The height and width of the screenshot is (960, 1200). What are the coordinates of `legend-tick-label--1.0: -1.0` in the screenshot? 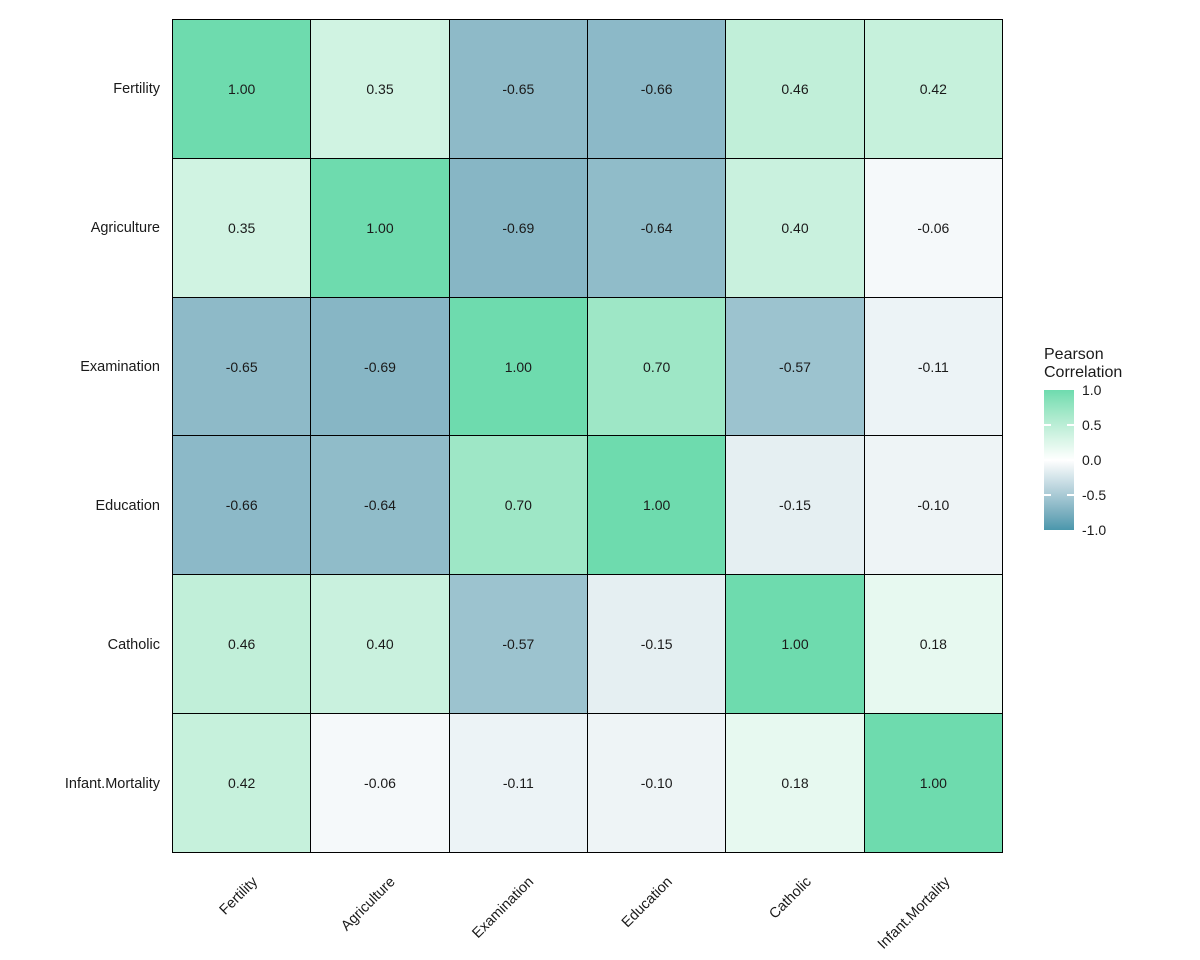 It's located at (1094, 530).